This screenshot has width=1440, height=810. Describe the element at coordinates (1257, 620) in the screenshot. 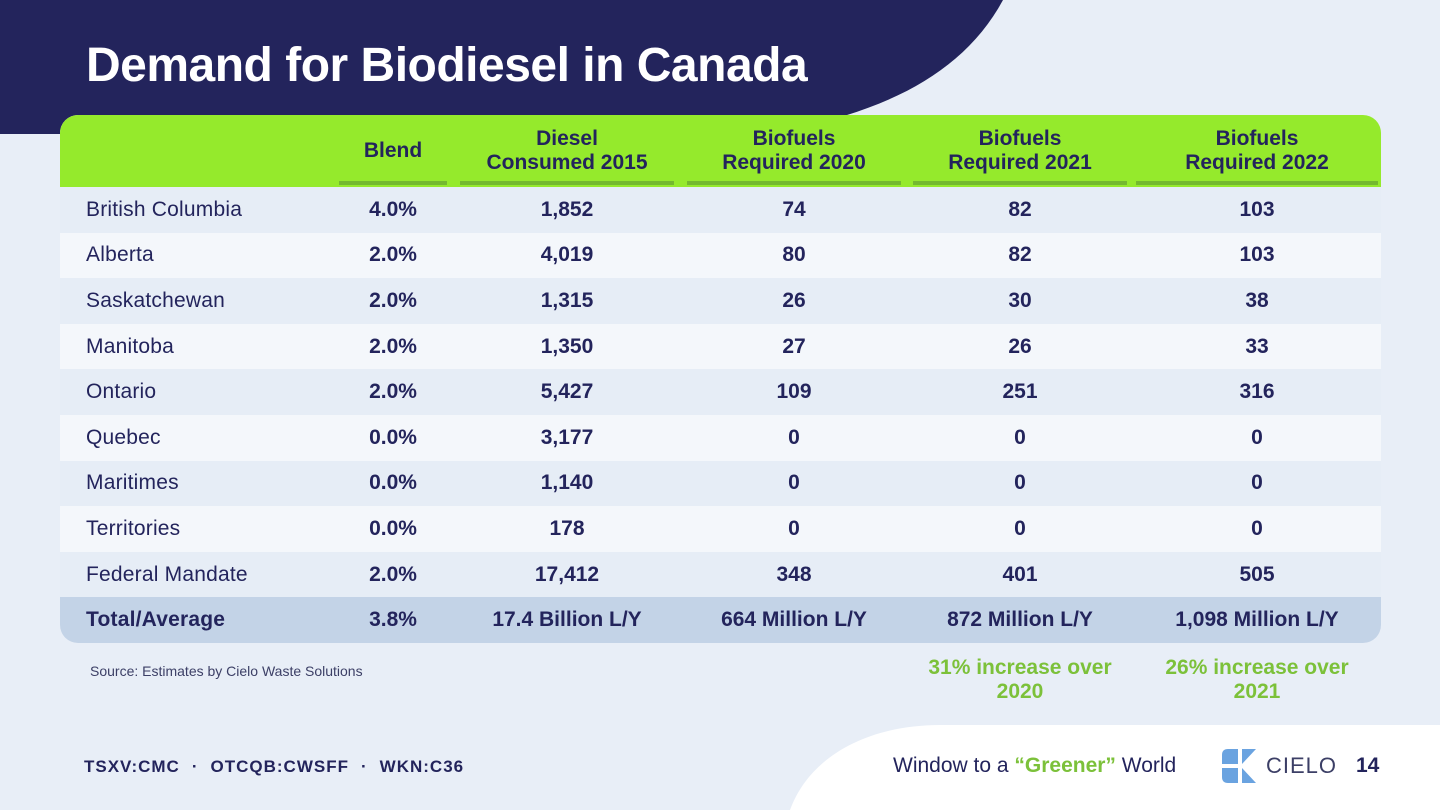

I see `biofuels-required-2022-cell: 1,098 Million L/Y` at that location.